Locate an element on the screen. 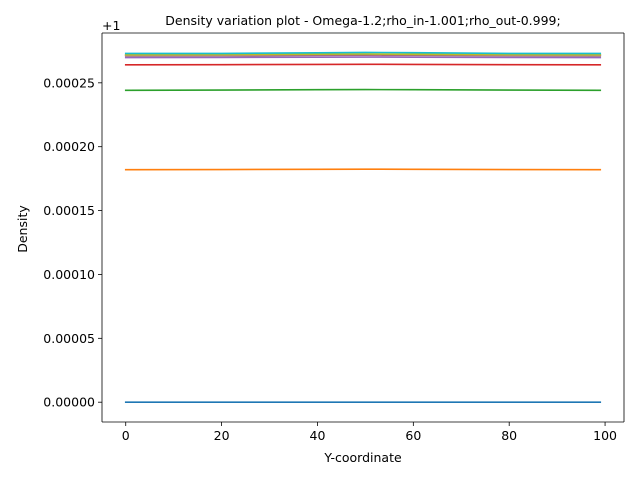 The height and width of the screenshot is (480, 640). x-tick-label-0: 0 is located at coordinates (126, 435).